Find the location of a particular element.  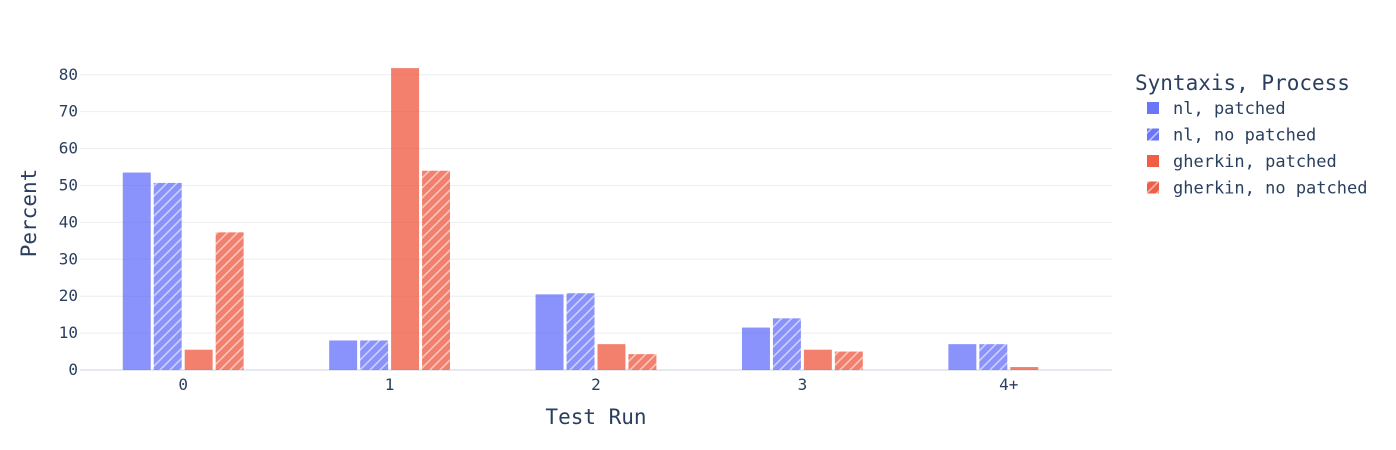

x-tick-label: 2 is located at coordinates (596, 384).